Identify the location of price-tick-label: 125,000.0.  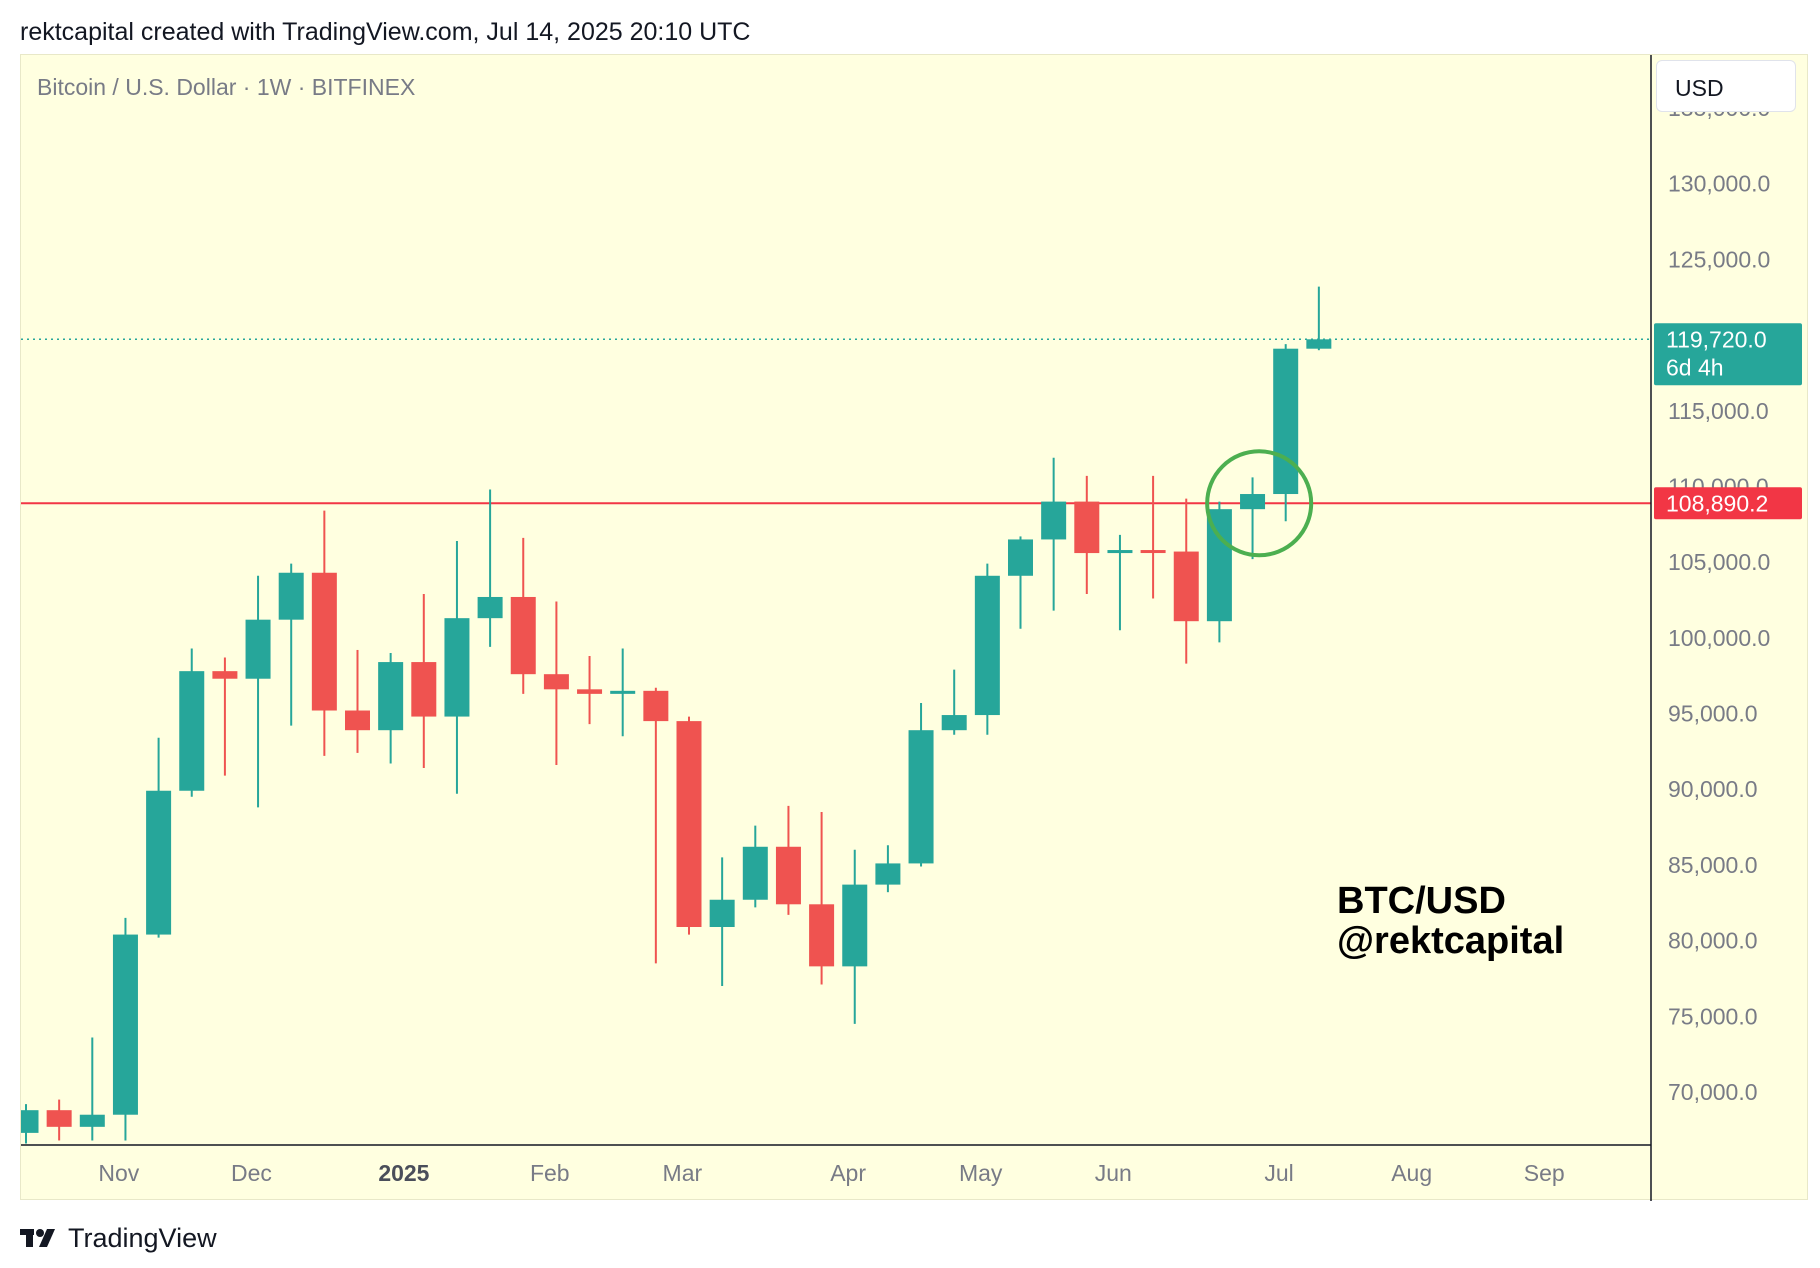
(1719, 259).